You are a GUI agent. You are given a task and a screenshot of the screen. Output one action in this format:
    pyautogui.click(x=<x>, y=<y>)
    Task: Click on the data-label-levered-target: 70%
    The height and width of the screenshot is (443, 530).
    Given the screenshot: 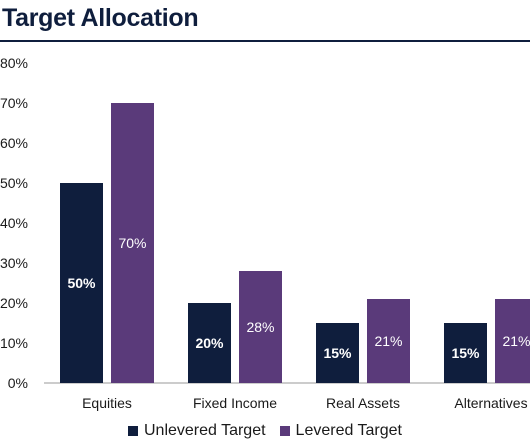 What is the action you would take?
    pyautogui.click(x=132, y=243)
    